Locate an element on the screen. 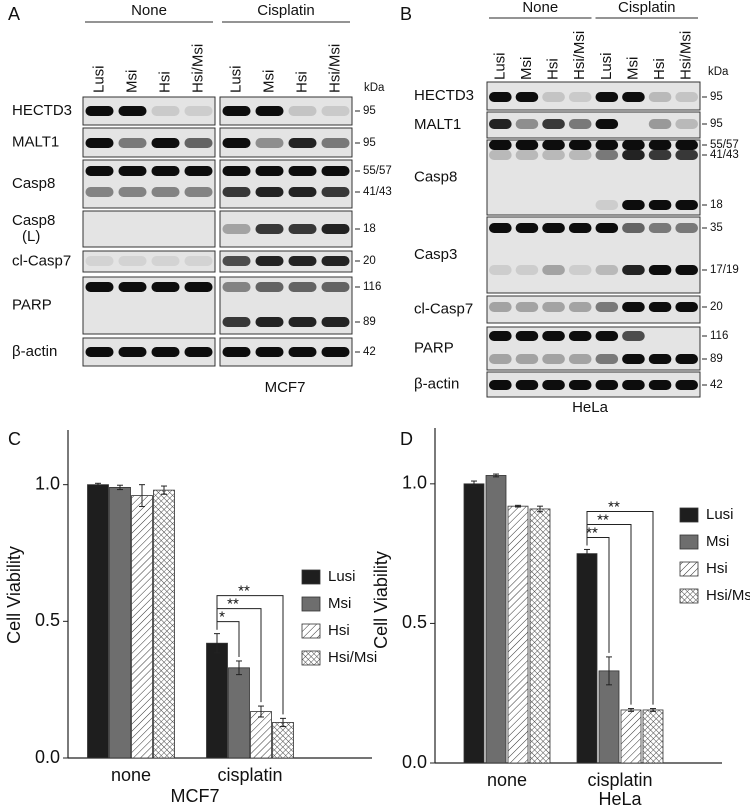 The image size is (750, 811). marker-label: 95 is located at coordinates (716, 97).